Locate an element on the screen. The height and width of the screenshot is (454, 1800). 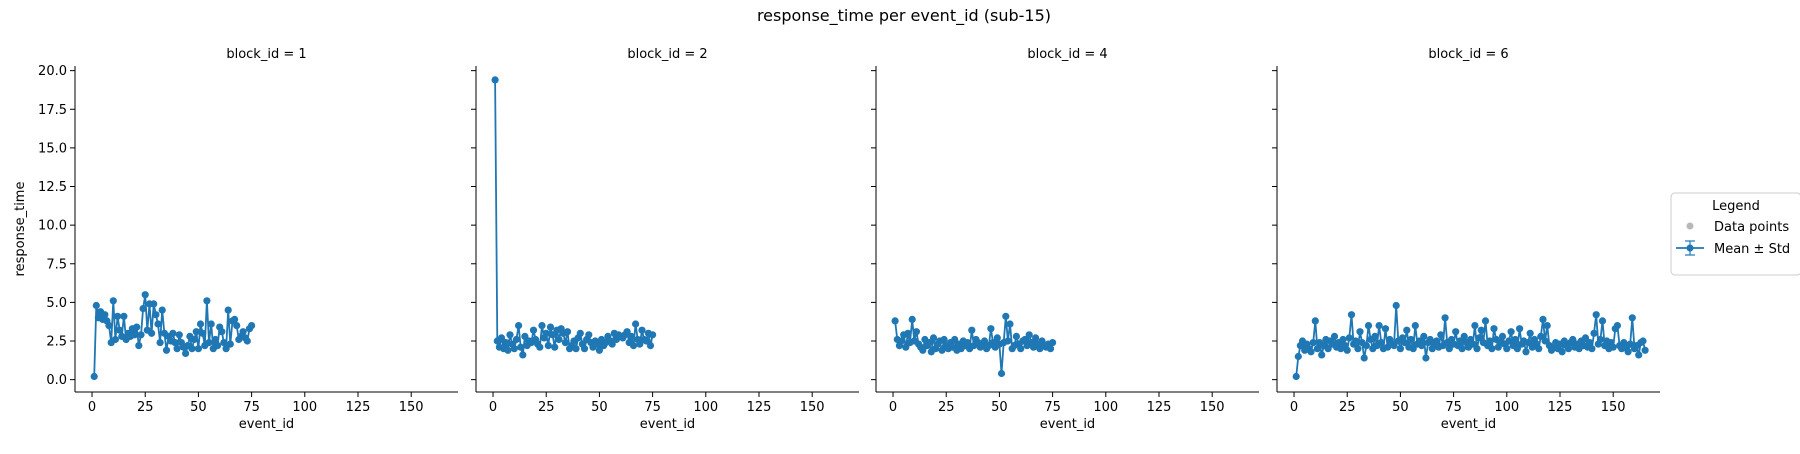
legend-frame is located at coordinates (1735, 234).